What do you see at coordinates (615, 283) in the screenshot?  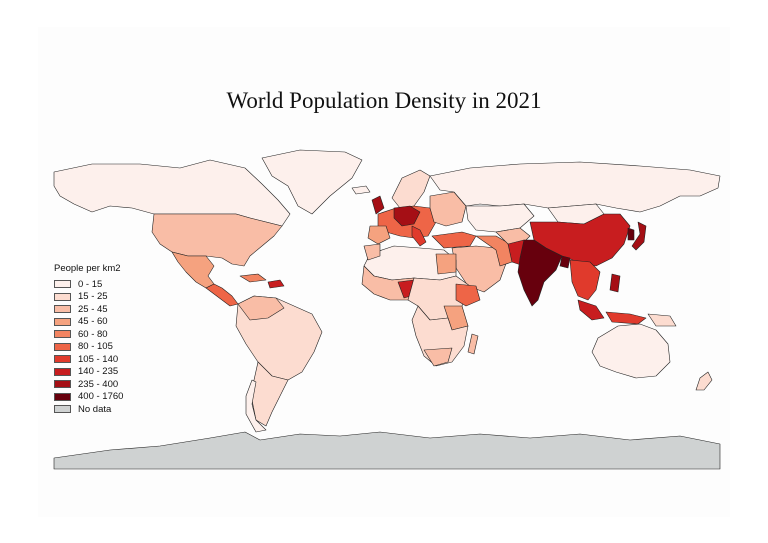 I see `philippines` at bounding box center [615, 283].